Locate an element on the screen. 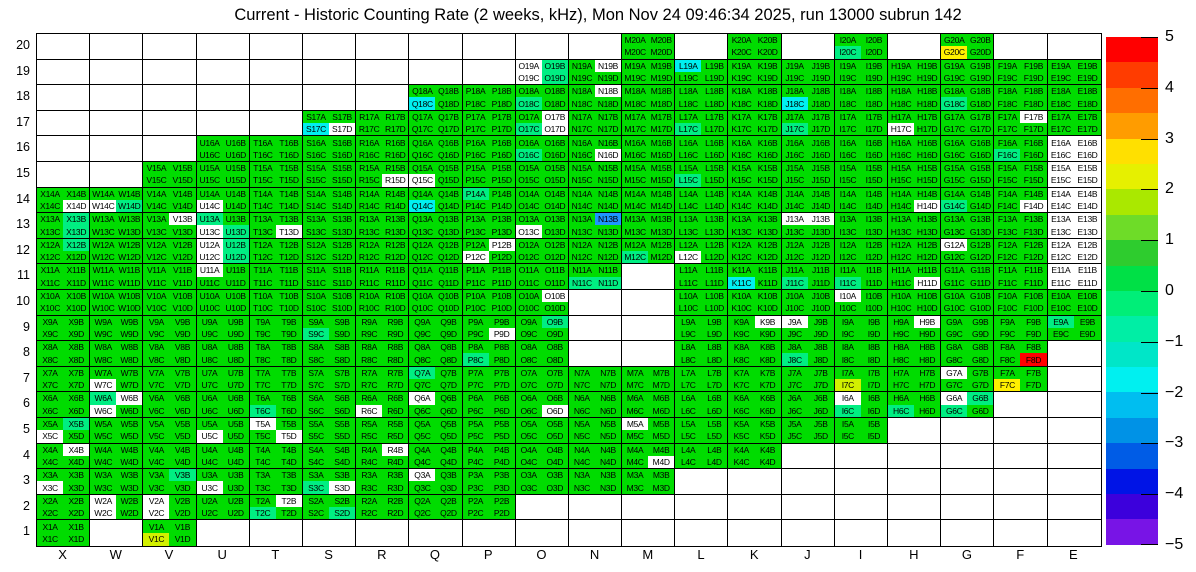 Image resolution: width=1196 pixels, height=572 pixels. cell-G6: G6A G6B G6C G6D is located at coordinates (968, 405).